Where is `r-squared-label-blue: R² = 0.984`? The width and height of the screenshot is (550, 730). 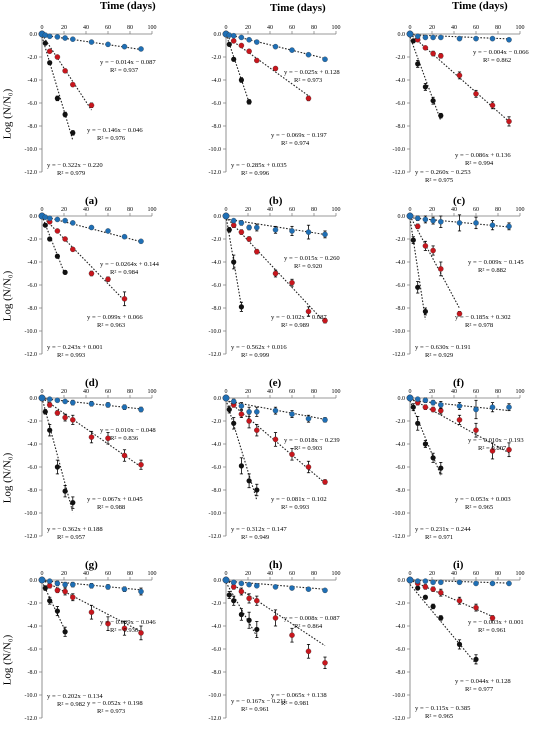 r-squared-label-blue: R² = 0.984 is located at coordinates (124, 272).